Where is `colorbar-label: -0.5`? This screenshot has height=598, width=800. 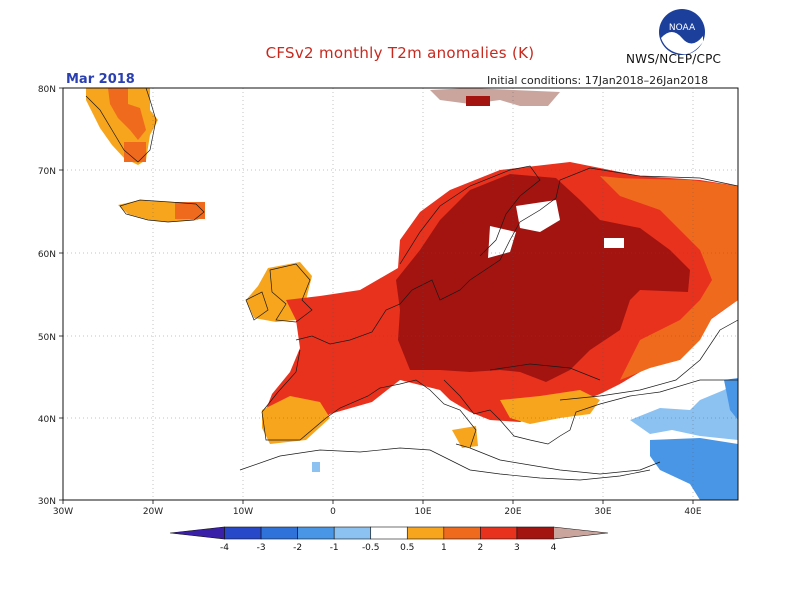 colorbar-label: -0.5 is located at coordinates (371, 548).